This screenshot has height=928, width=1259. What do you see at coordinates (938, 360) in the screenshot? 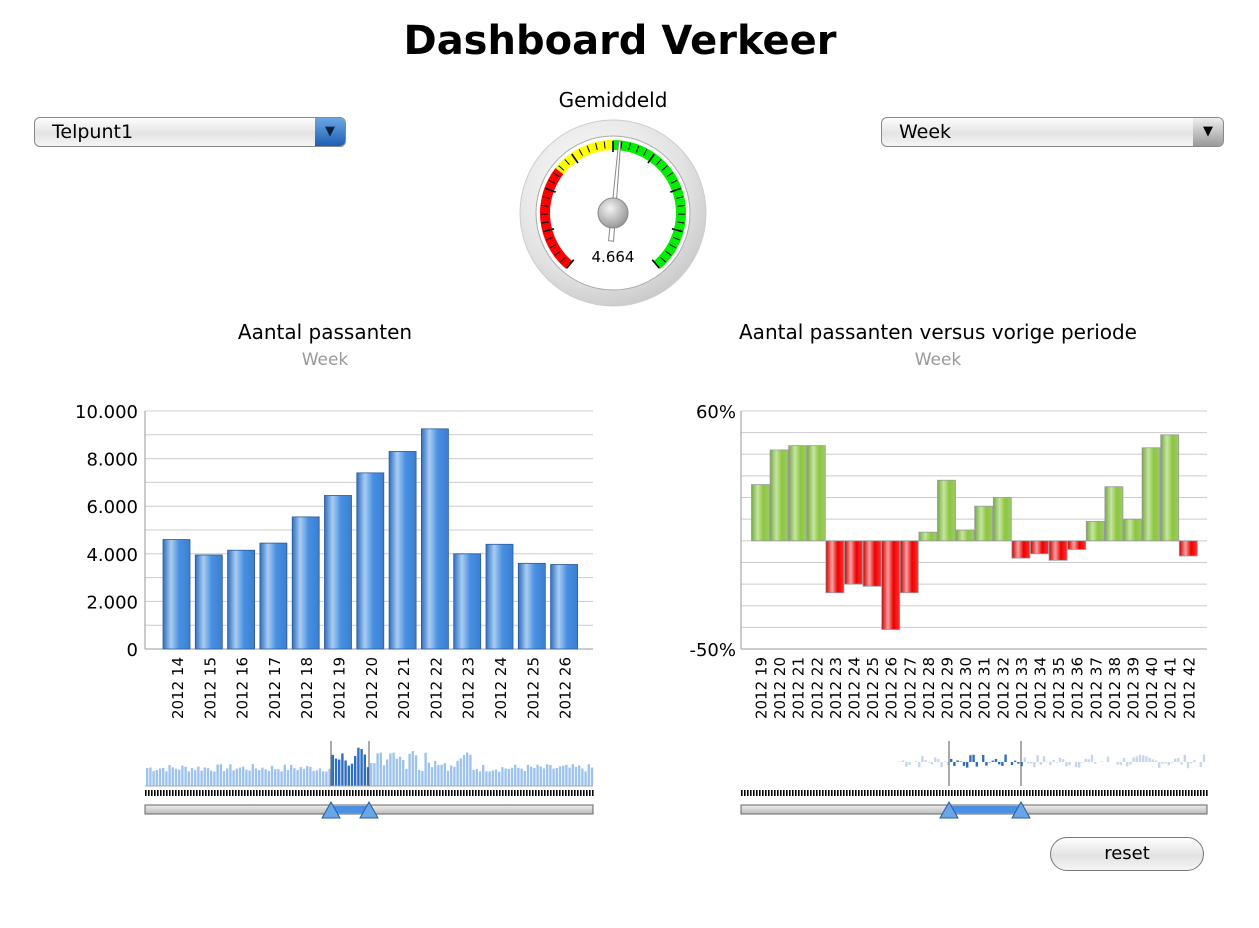
I see `chart2-subtitle: Week` at bounding box center [938, 360].